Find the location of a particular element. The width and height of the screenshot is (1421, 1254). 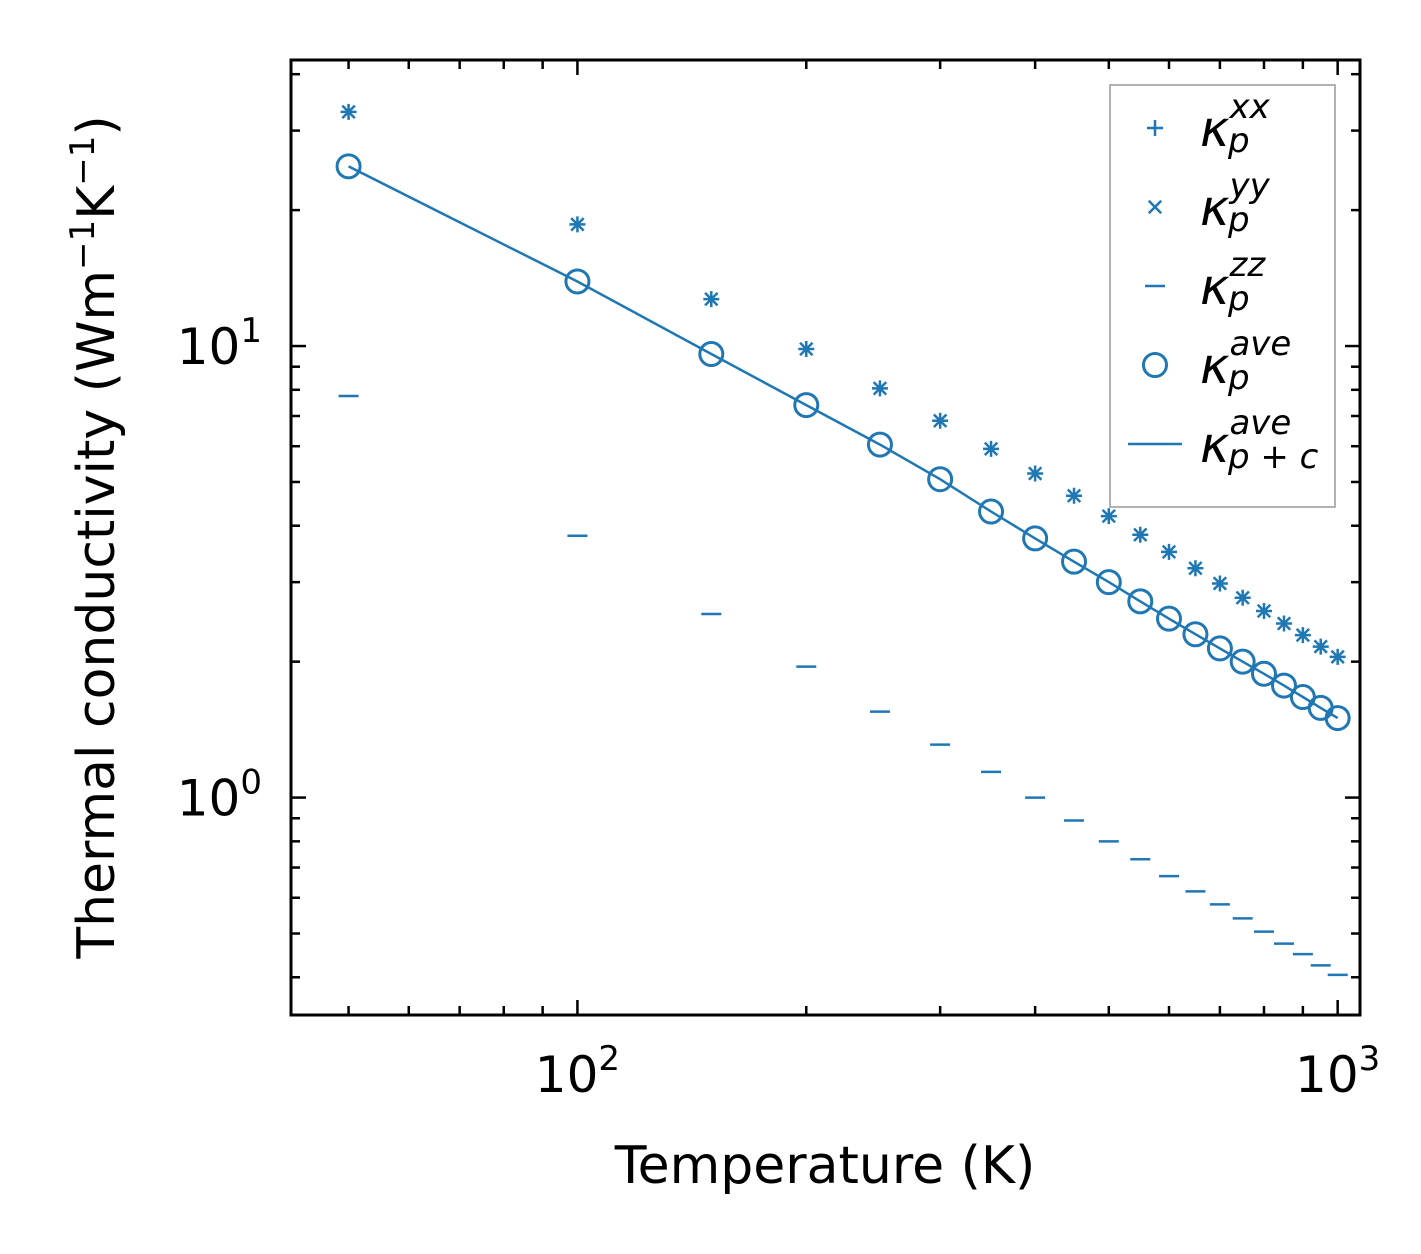

legend-label: κxx p is located at coordinates (1235, 124).